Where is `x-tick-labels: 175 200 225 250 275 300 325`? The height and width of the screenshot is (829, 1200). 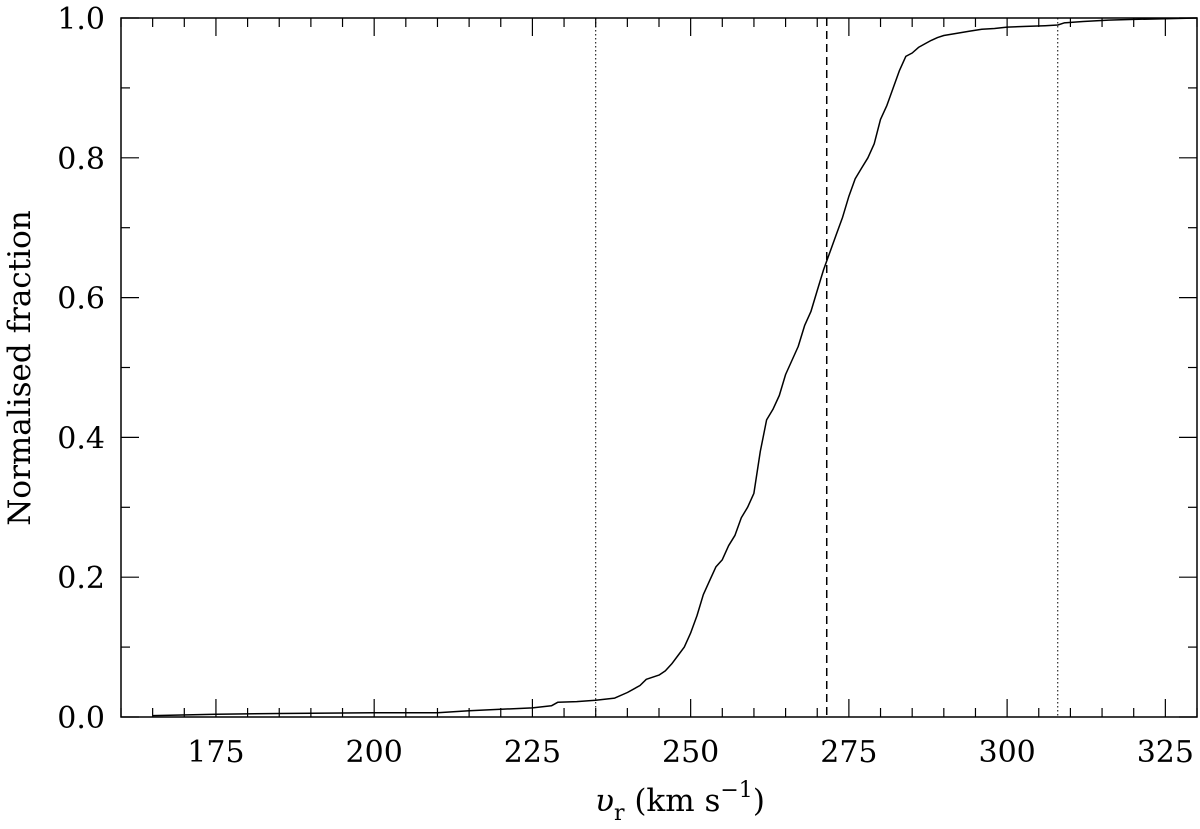
x-tick-labels: 175 200 225 250 275 300 325 is located at coordinates (690, 752).